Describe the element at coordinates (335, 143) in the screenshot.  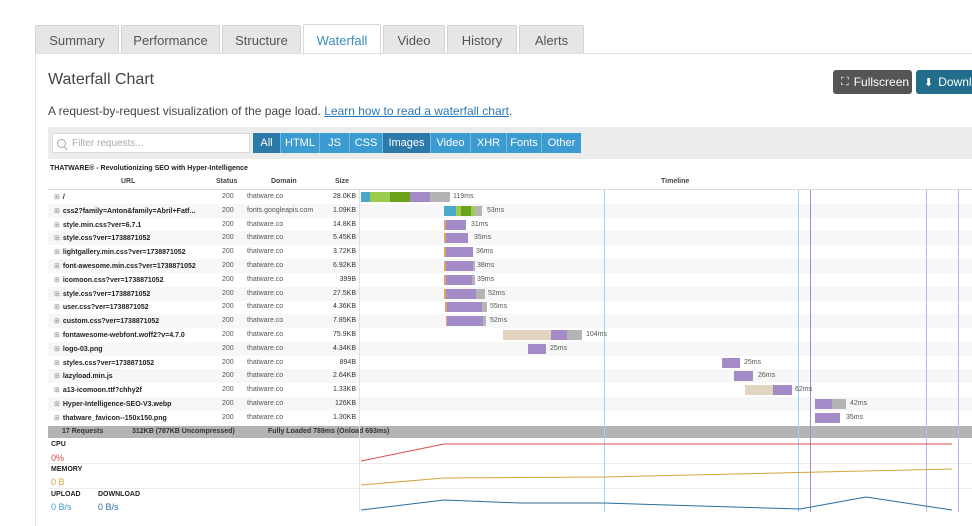
I see `filter-js-button: JS` at that location.